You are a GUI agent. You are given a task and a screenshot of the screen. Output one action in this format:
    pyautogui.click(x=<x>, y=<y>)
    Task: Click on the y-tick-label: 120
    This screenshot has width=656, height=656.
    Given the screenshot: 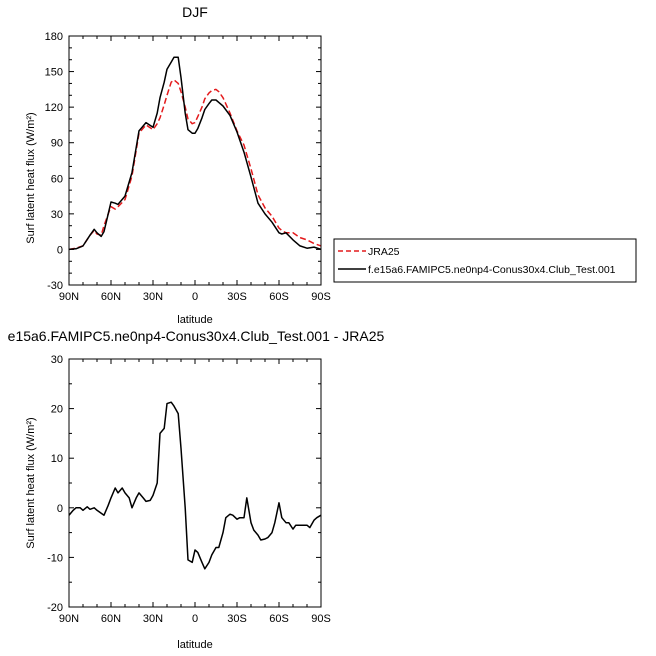 What is the action you would take?
    pyautogui.click(x=54, y=108)
    